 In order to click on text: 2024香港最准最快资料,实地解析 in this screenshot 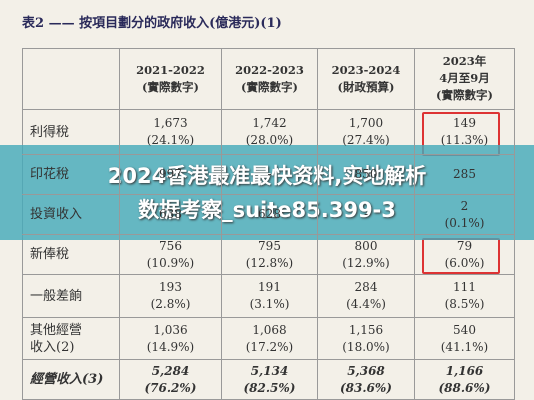, I will do `click(267, 175)`.